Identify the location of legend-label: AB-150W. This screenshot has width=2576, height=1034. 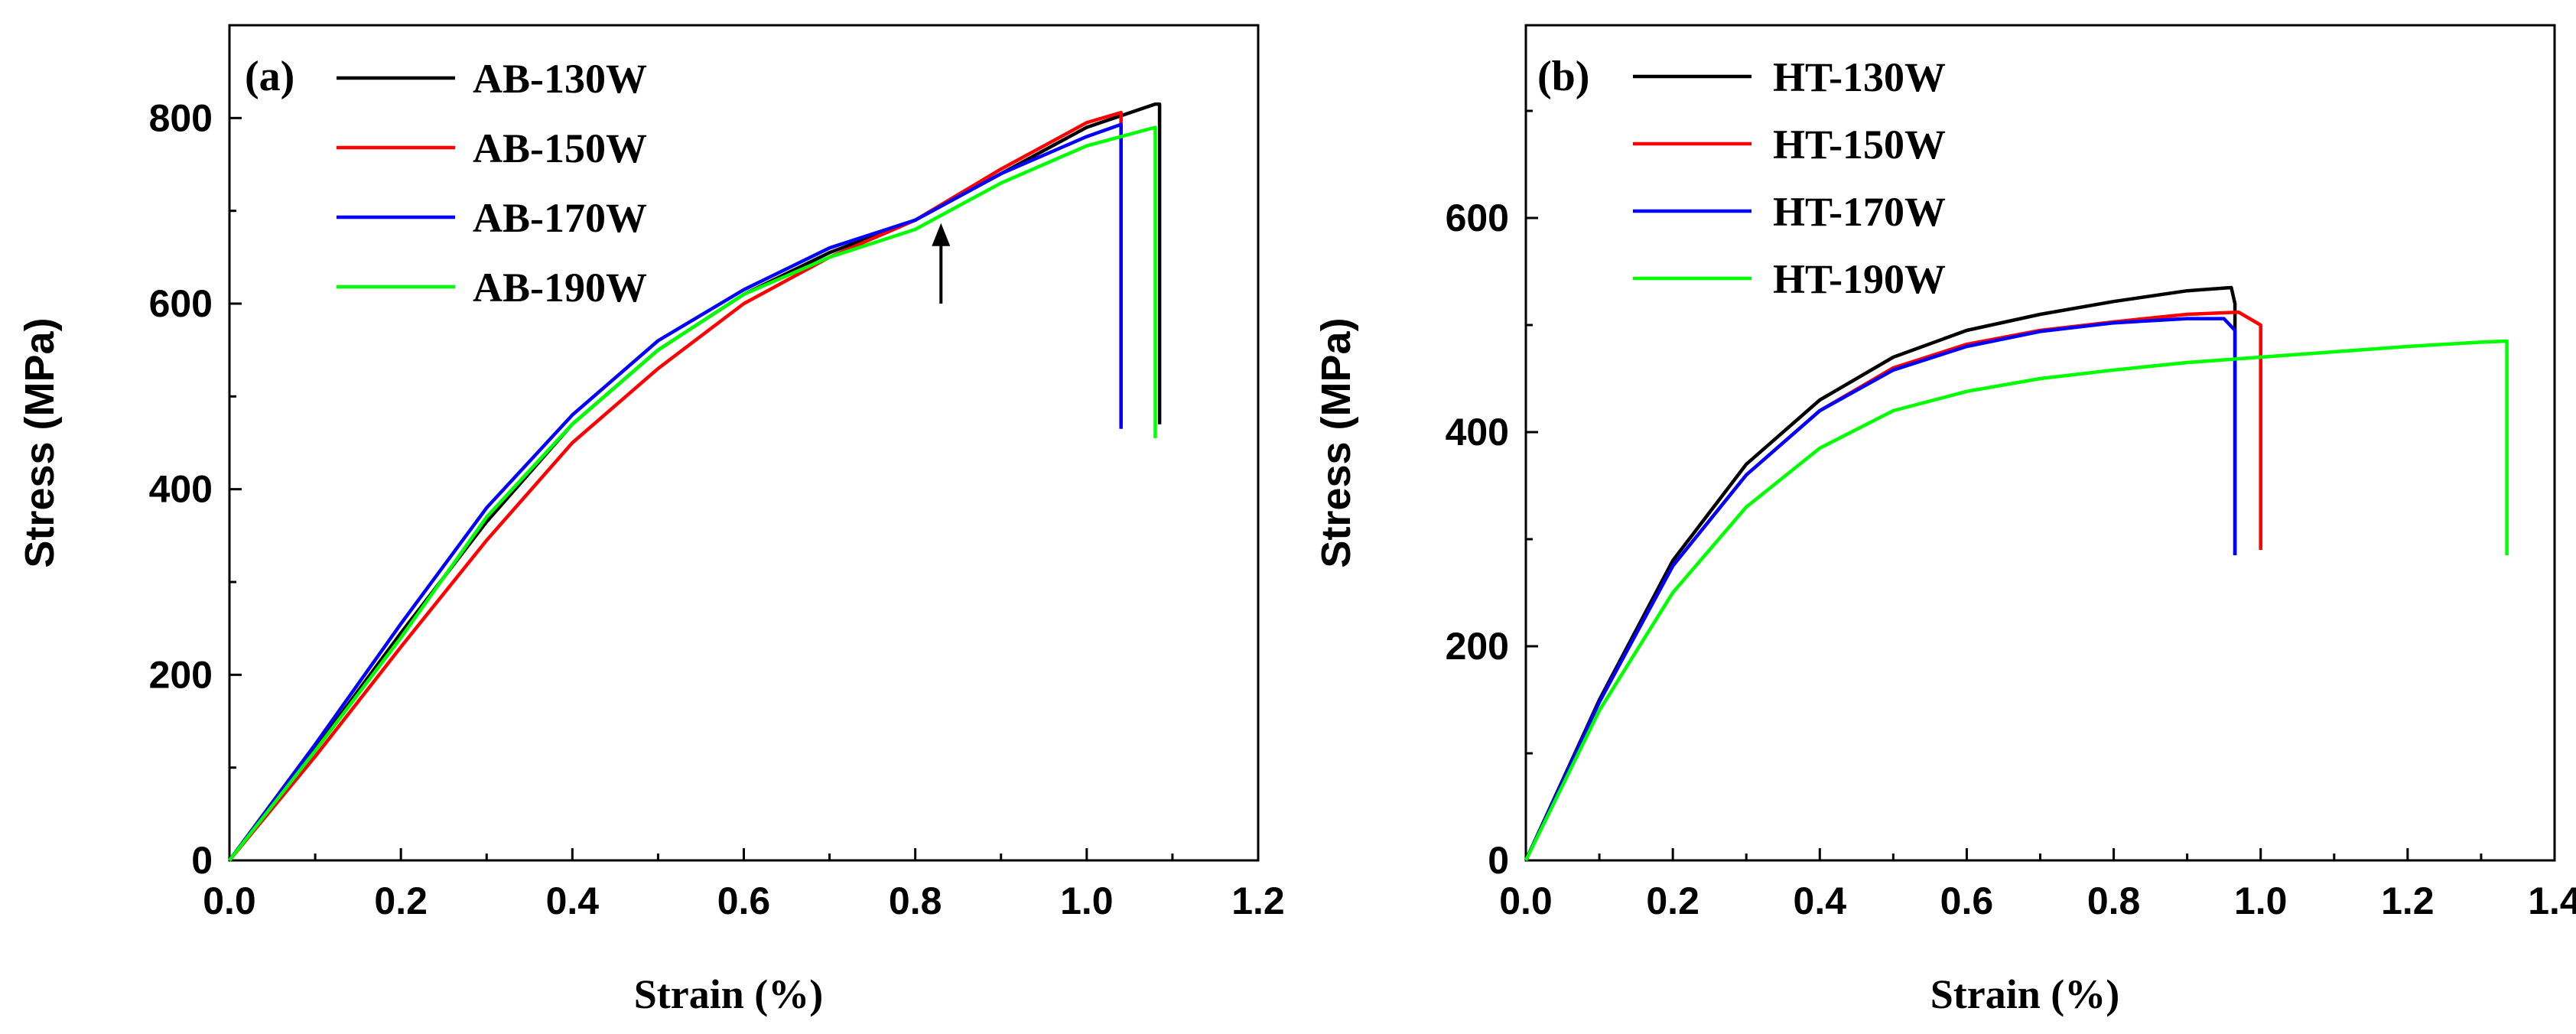
(560, 148).